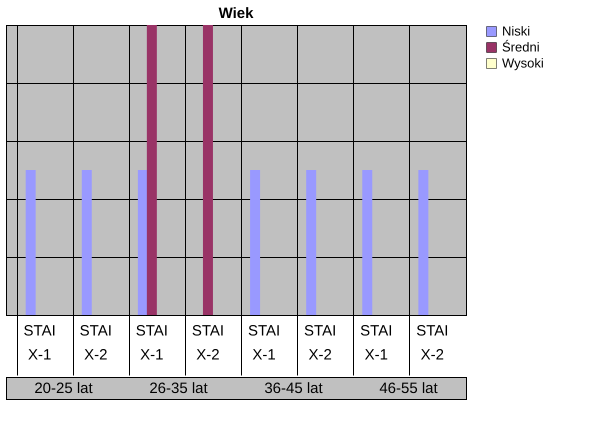 This screenshot has height=441, width=600. Describe the element at coordinates (409, 388) in the screenshot. I see `text: 46-55 lat` at that location.